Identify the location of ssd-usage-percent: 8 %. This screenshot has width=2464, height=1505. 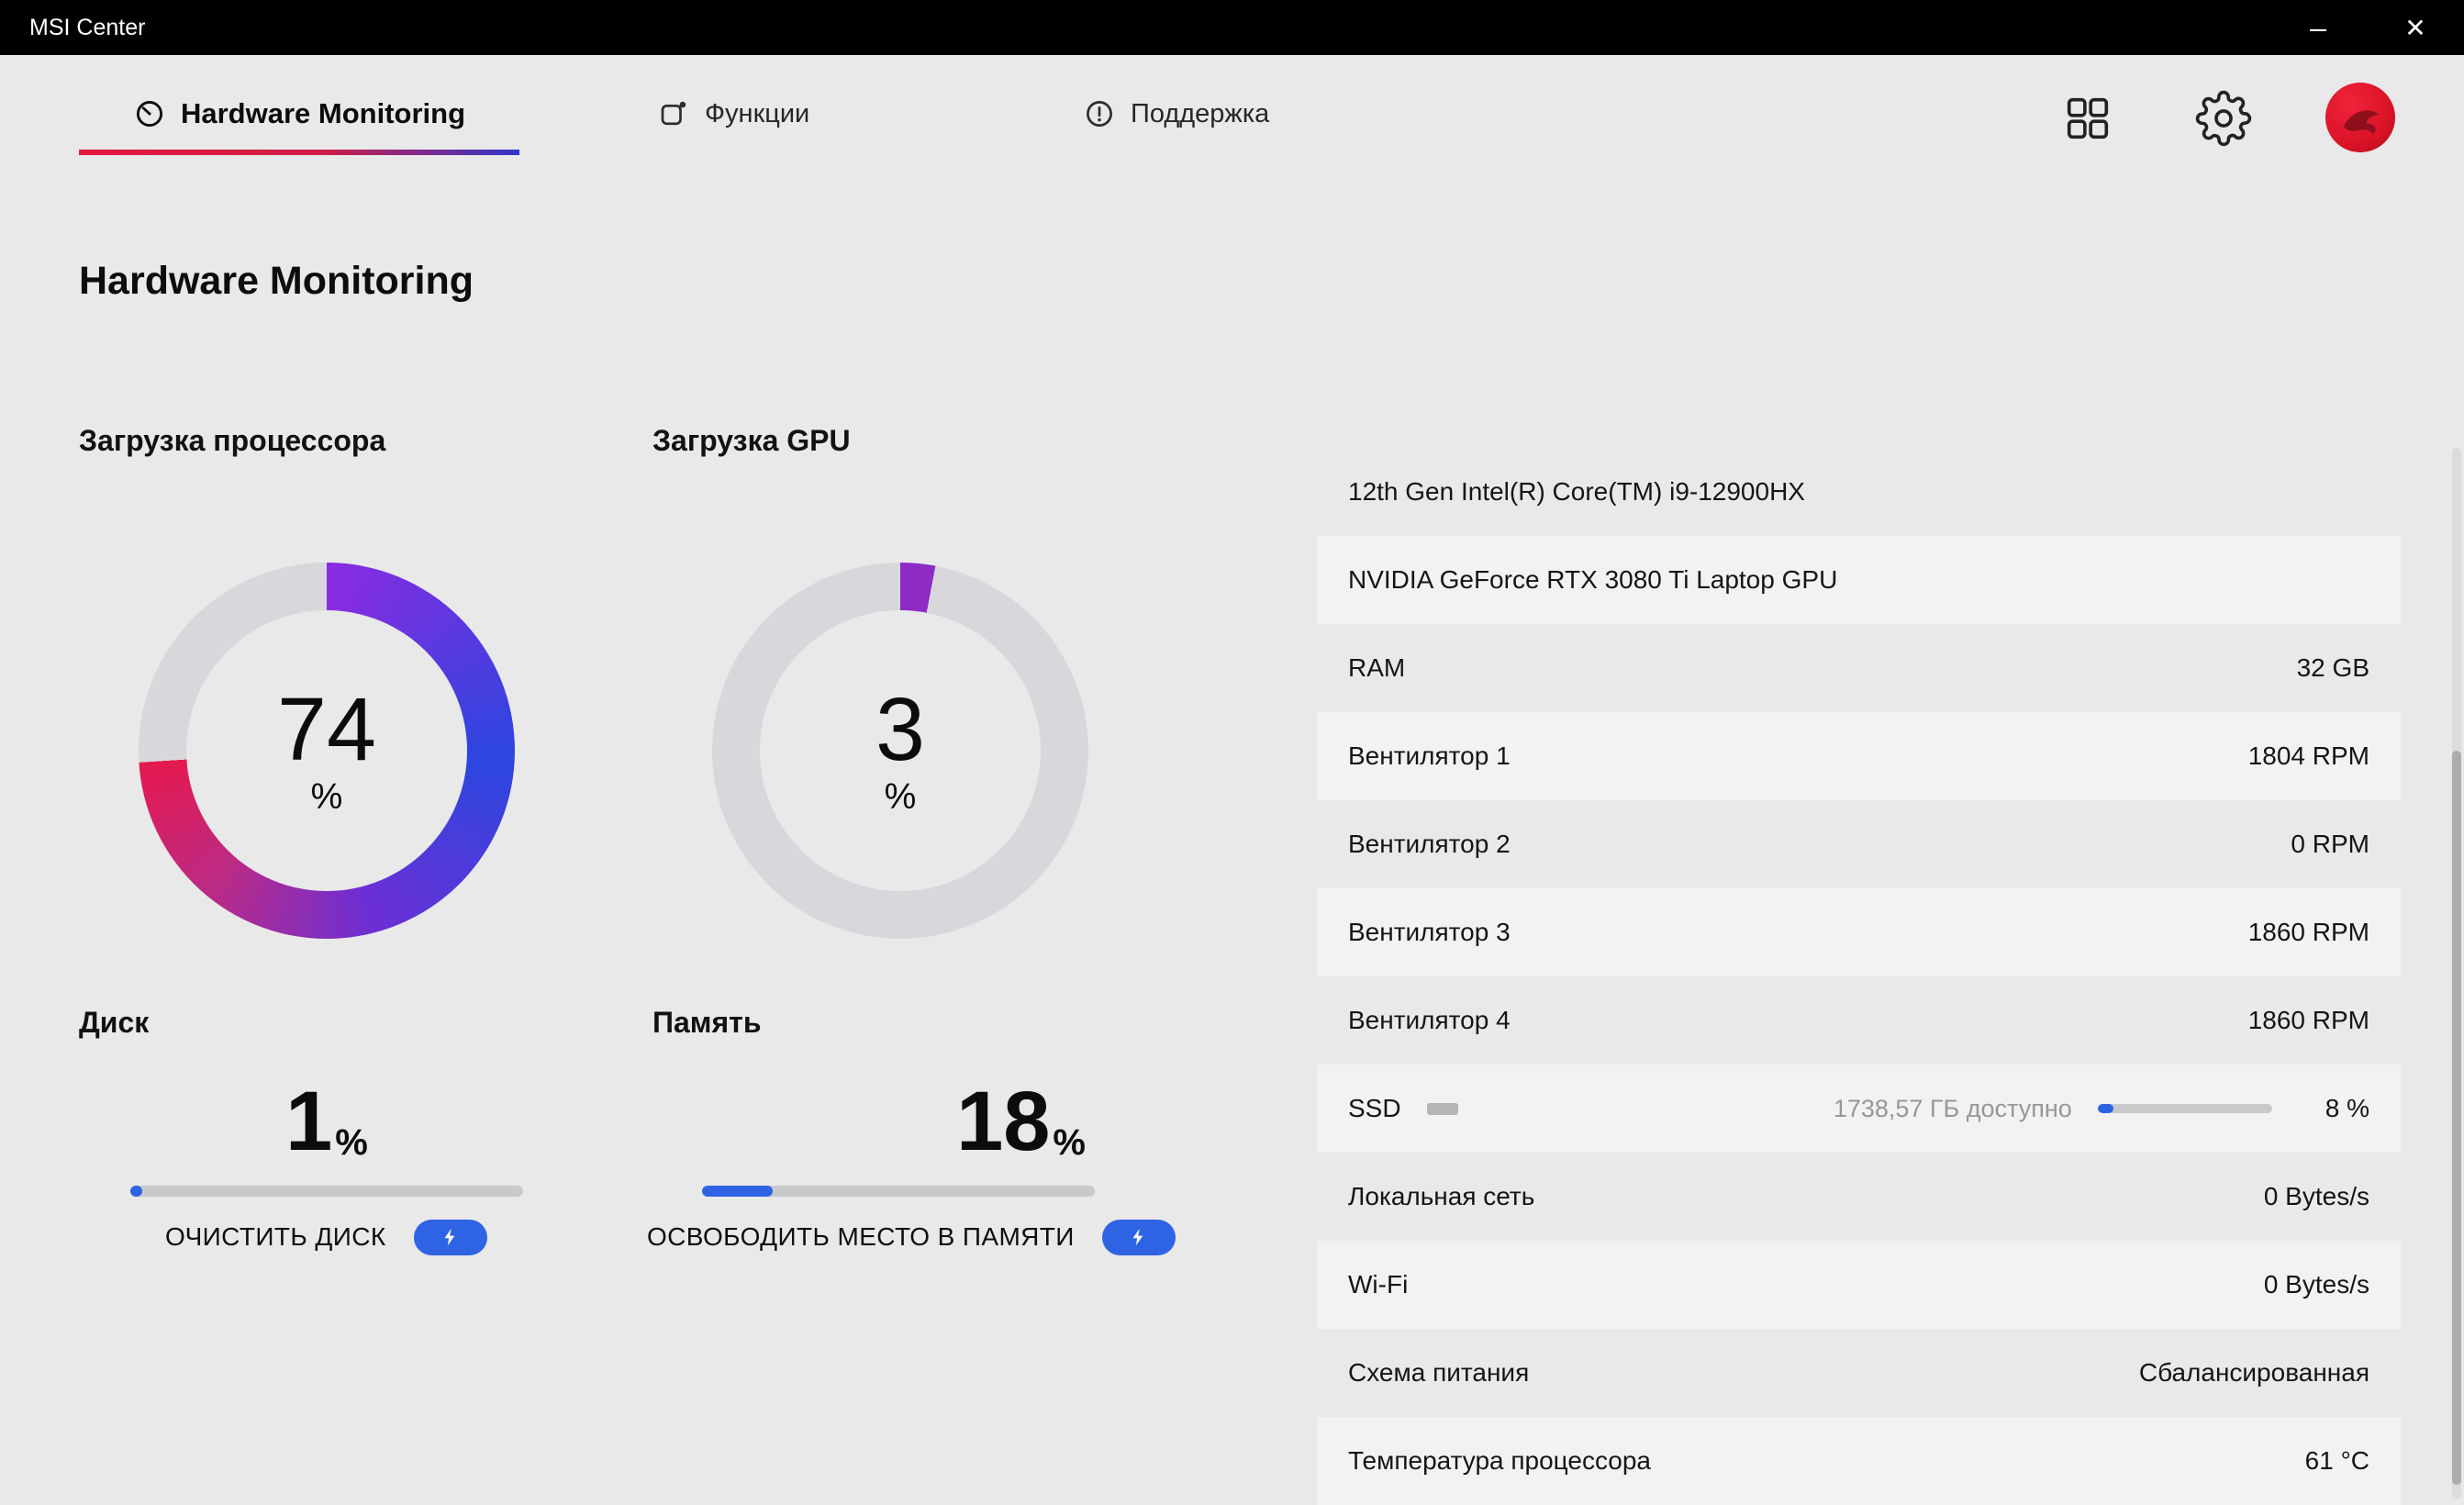
(2347, 1108).